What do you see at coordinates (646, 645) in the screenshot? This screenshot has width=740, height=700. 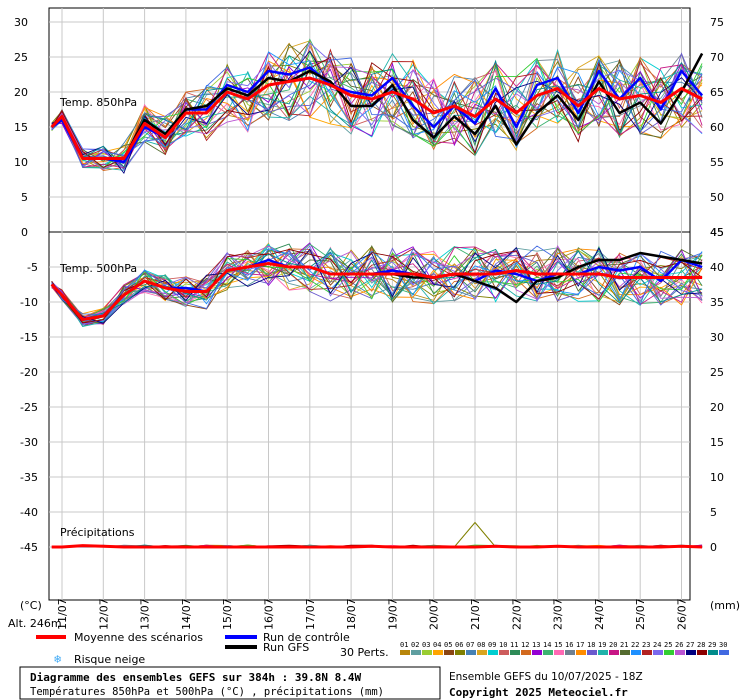 I see `pert-number: 23` at bounding box center [646, 645].